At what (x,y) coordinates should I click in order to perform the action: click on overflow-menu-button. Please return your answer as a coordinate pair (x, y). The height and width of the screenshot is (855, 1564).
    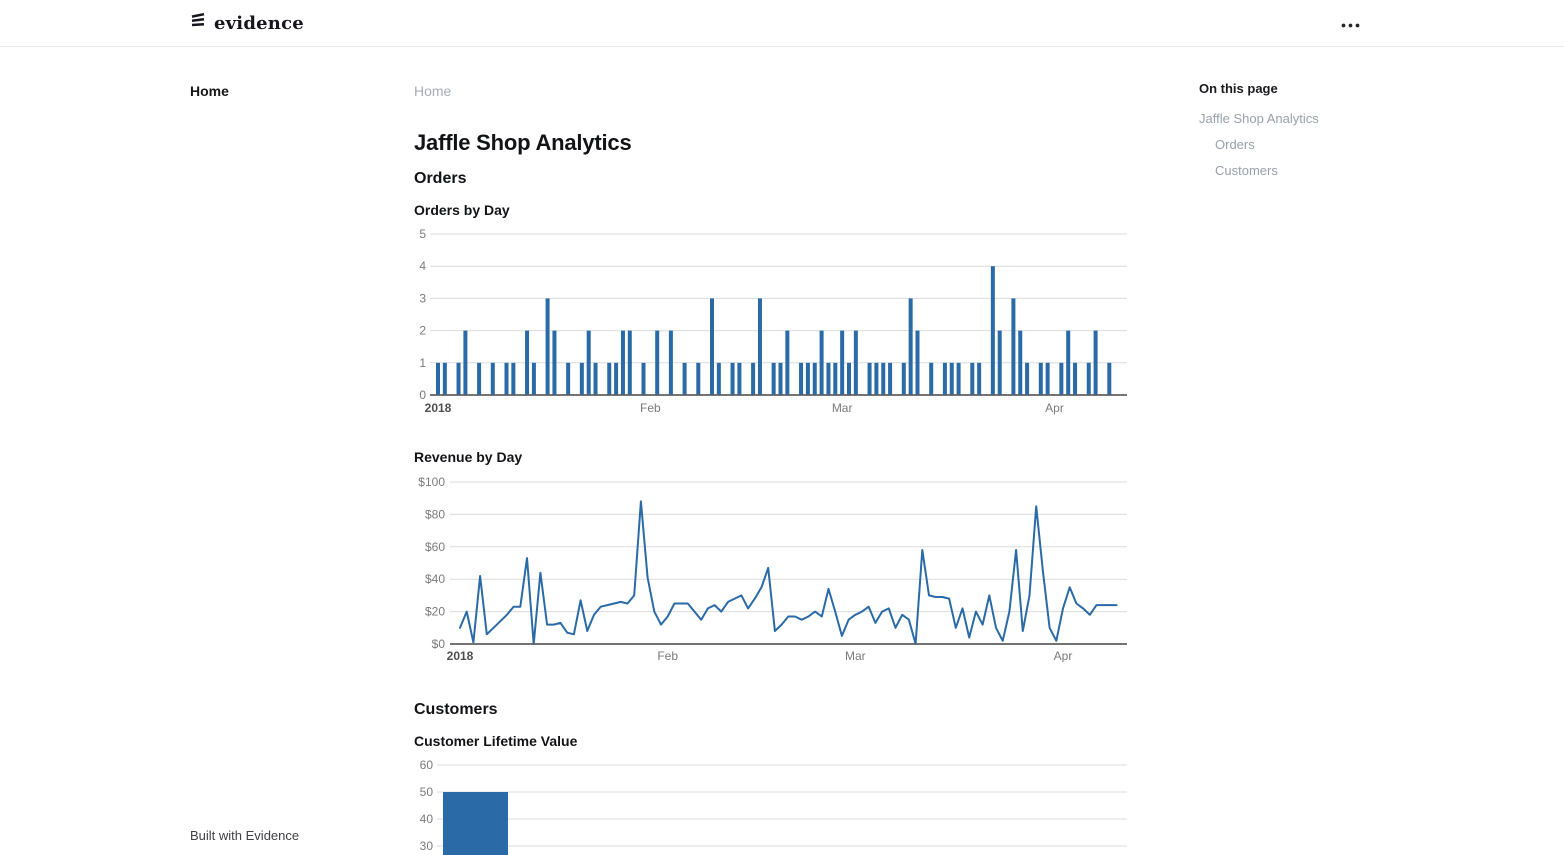
    Looking at the image, I should click on (1350, 23).